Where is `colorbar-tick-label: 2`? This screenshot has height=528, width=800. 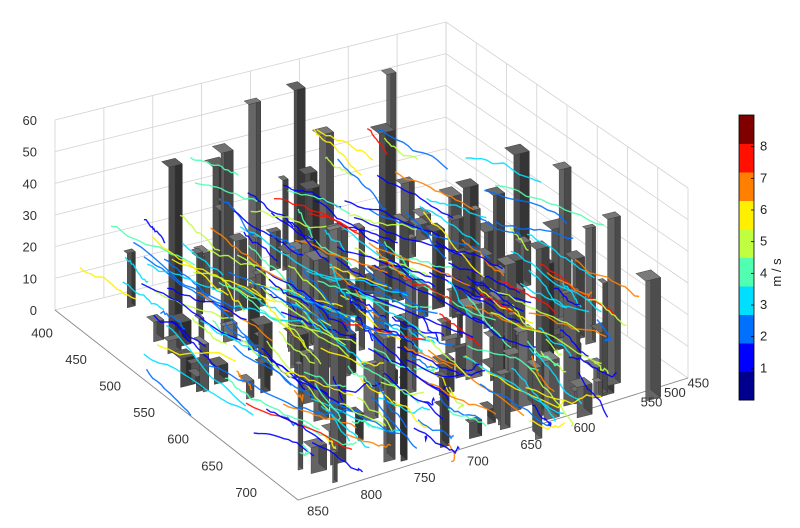 colorbar-tick-label: 2 is located at coordinates (763, 336).